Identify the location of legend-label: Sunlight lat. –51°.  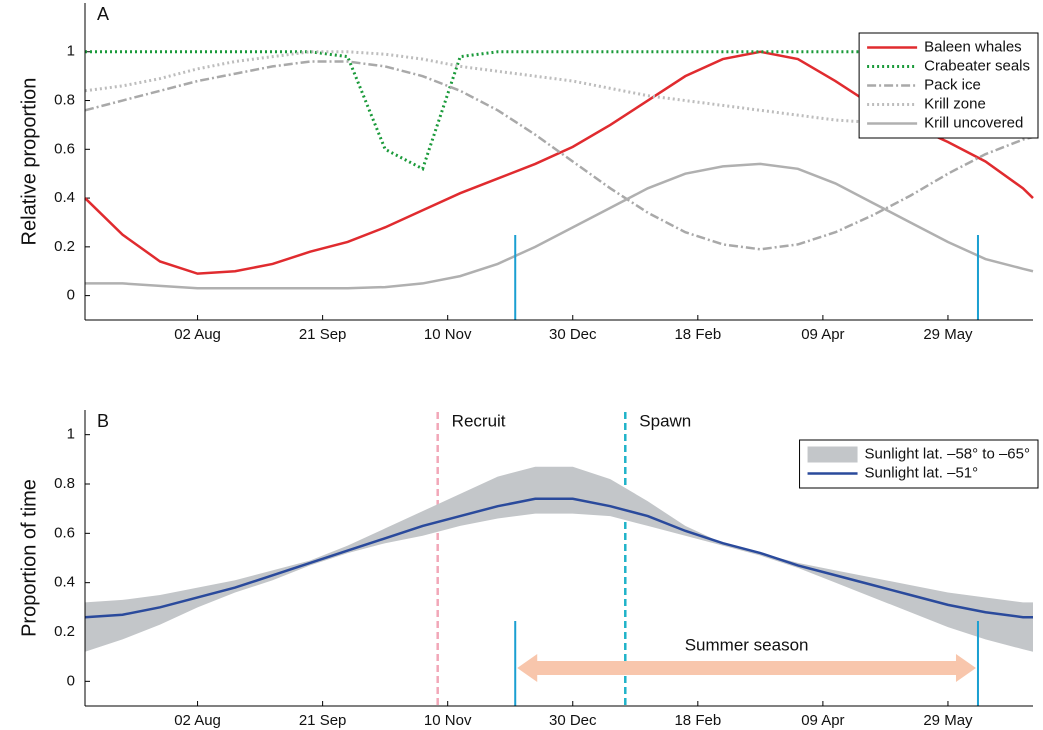
(922, 472).